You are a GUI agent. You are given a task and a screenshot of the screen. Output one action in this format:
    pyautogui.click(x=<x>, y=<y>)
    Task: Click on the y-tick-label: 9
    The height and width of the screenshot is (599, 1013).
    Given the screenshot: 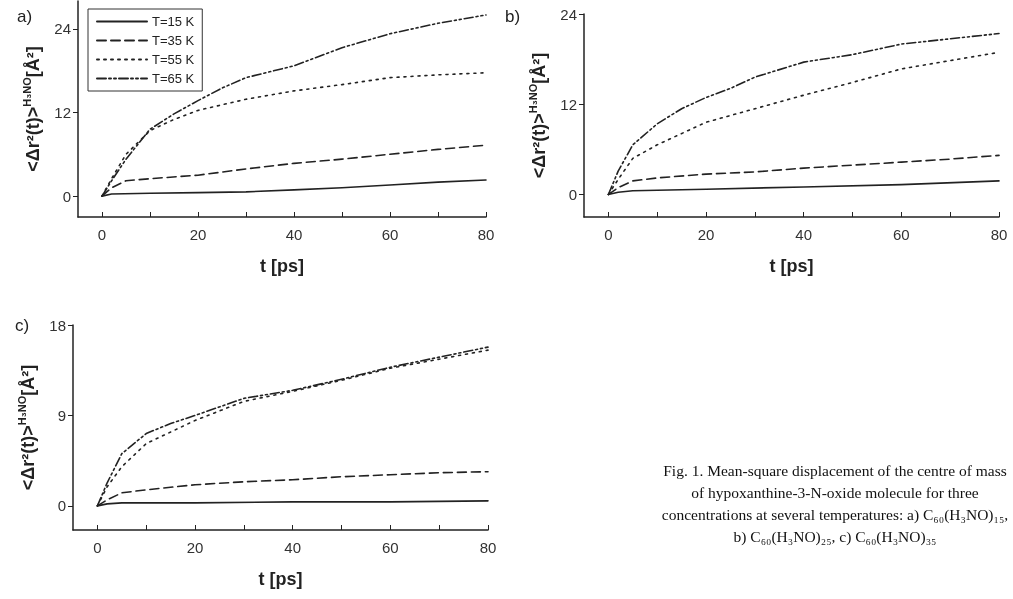 What is the action you would take?
    pyautogui.click(x=61, y=415)
    